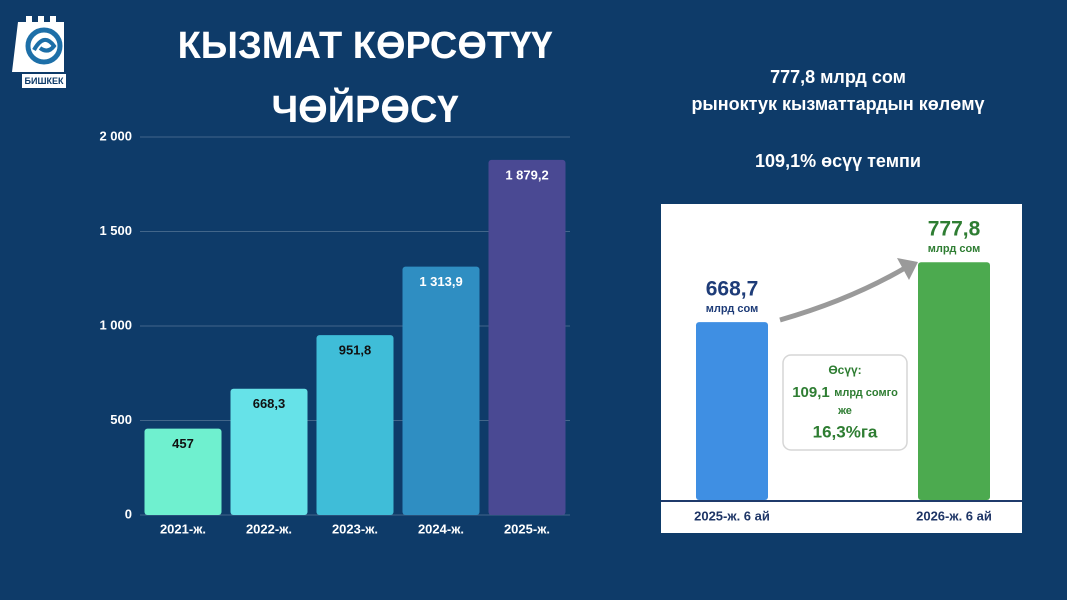  Describe the element at coordinates (366, 46) in the screenshot. I see `chart-title: КЫЗМАТ КӨРСӨТҮҮ` at that location.